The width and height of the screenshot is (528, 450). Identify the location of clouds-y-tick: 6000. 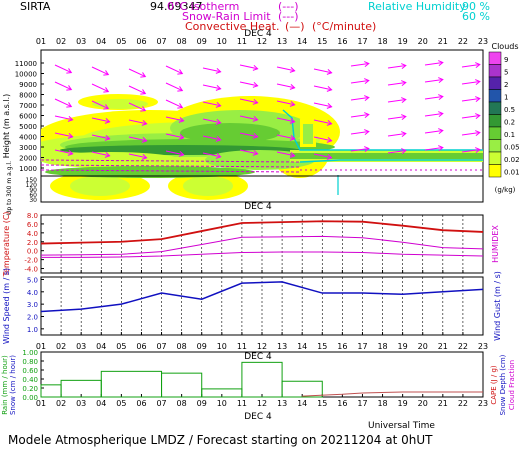
(28, 117).